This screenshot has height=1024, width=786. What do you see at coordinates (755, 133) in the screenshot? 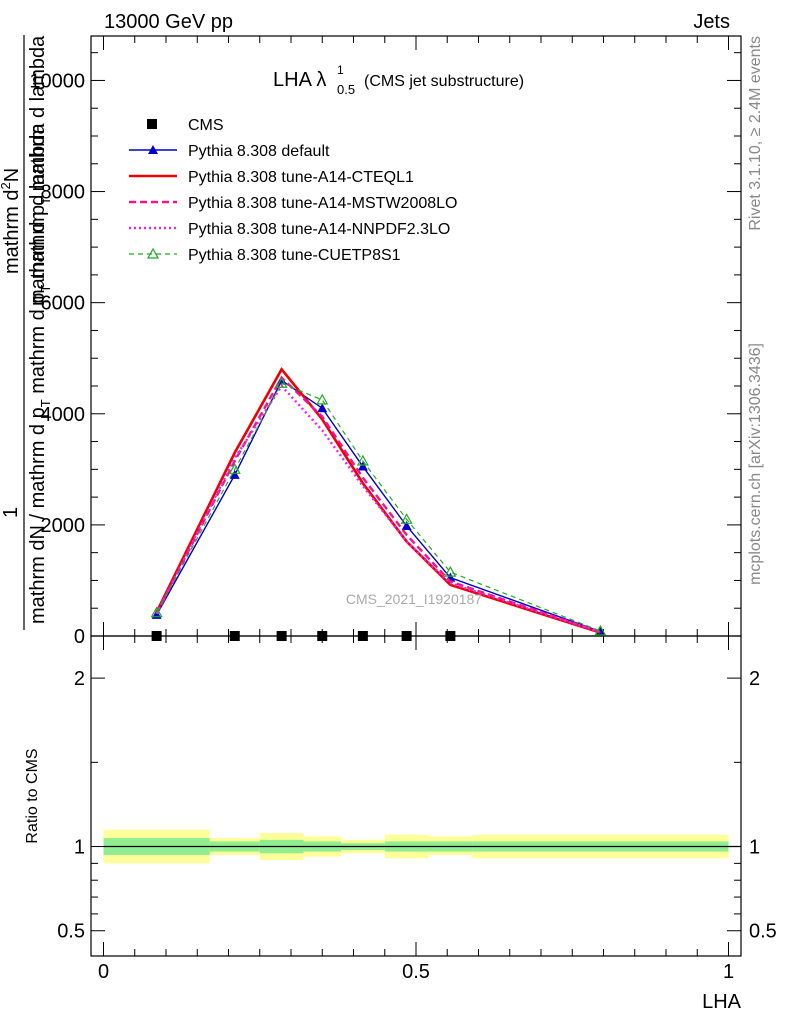
I see `rivet-label: Rivet 3.1.10, ≥ 2.4M events` at bounding box center [755, 133].